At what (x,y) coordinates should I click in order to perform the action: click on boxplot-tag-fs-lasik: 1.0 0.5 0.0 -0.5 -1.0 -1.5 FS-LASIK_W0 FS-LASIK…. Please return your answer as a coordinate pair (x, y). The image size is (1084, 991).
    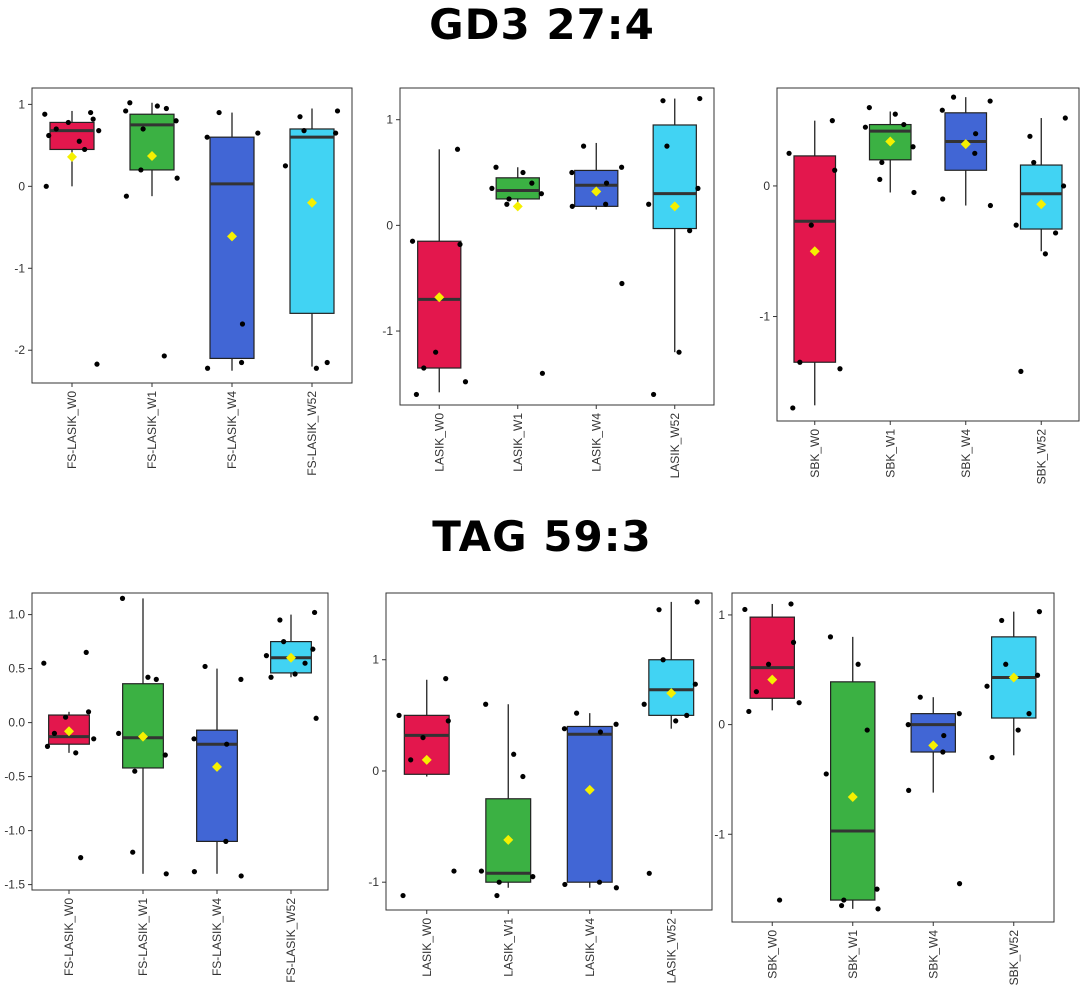
    Looking at the image, I should click on (166, 787).